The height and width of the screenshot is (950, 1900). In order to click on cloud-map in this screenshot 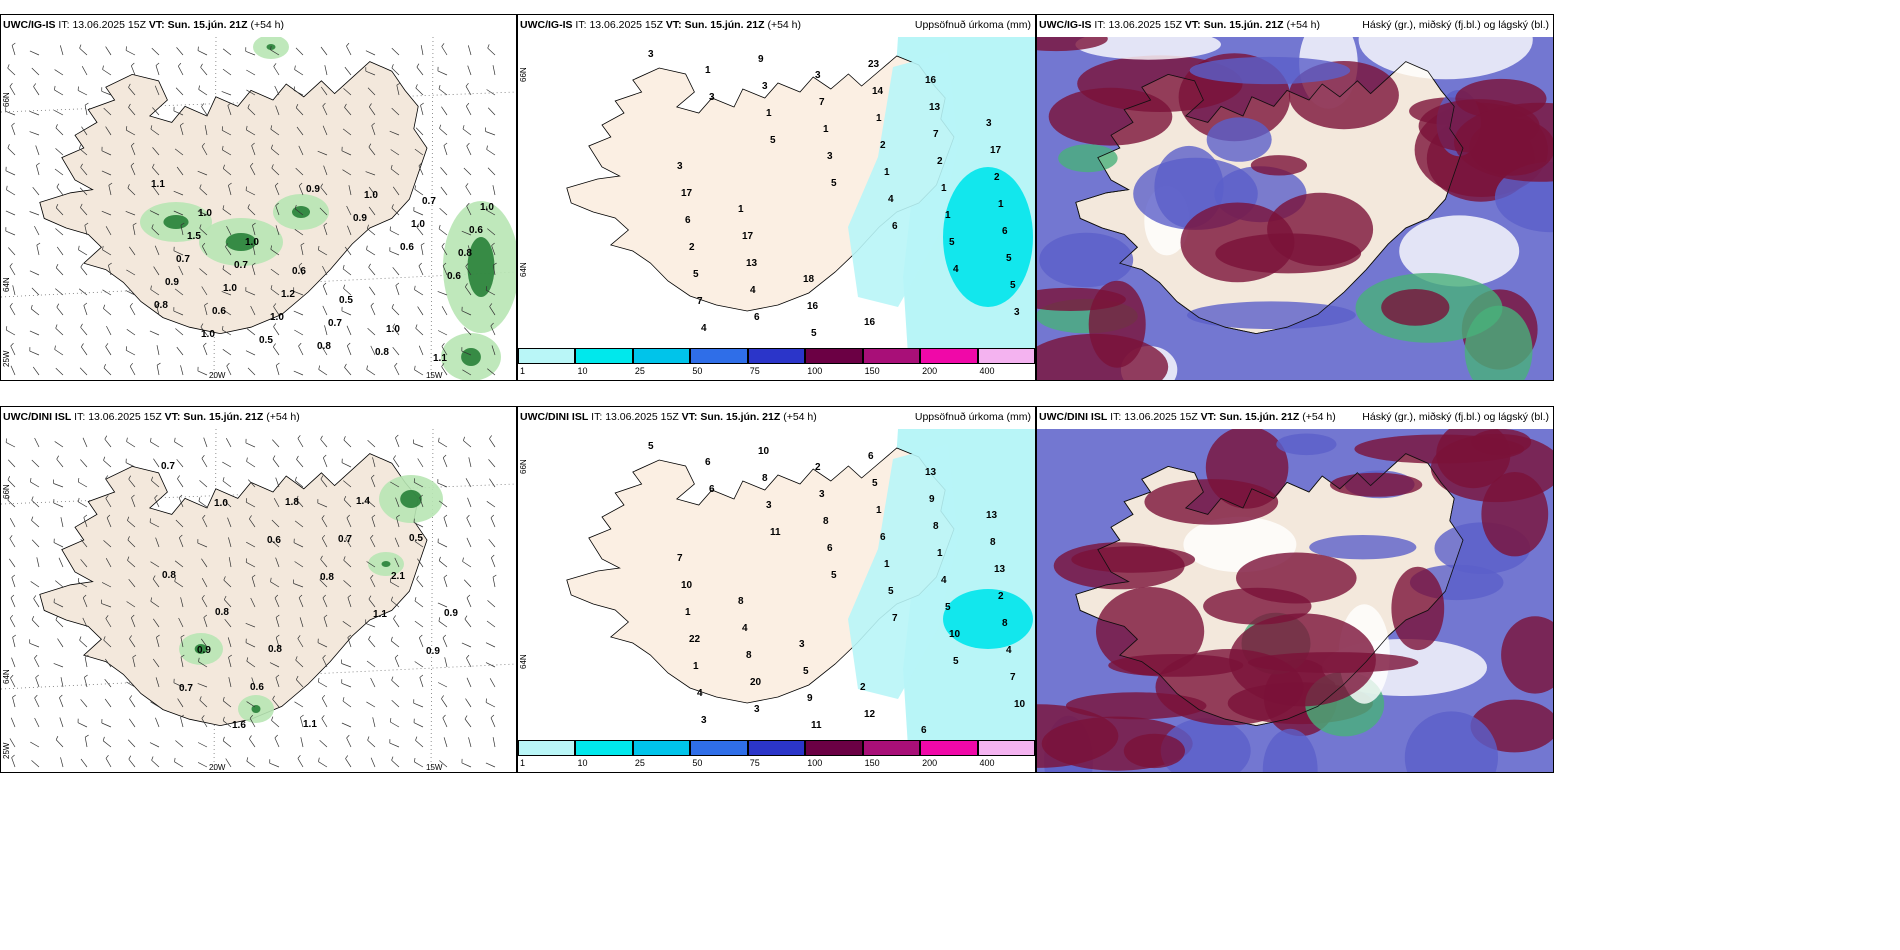, I will do `click(1295, 208)`.